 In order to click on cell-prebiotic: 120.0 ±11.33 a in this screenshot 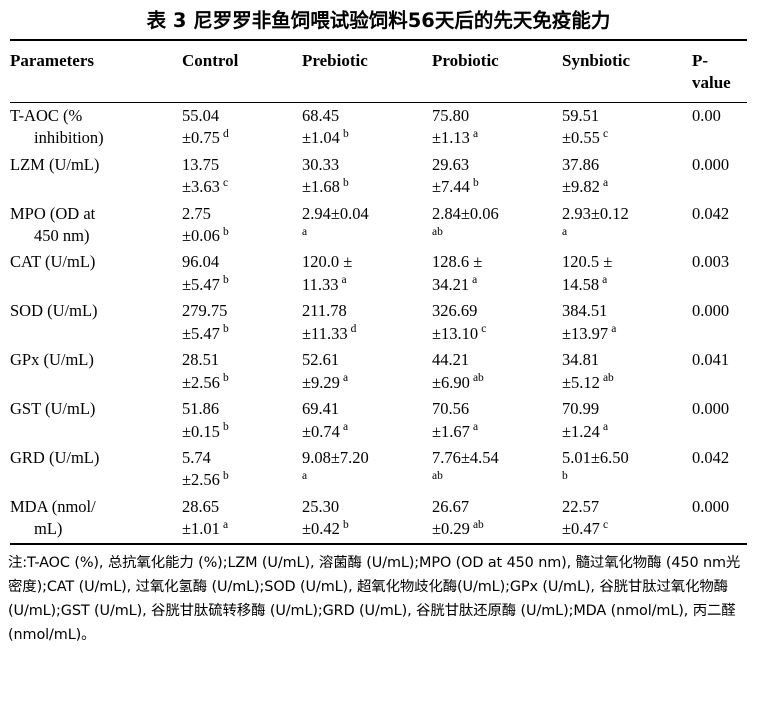, I will do `click(367, 273)`.